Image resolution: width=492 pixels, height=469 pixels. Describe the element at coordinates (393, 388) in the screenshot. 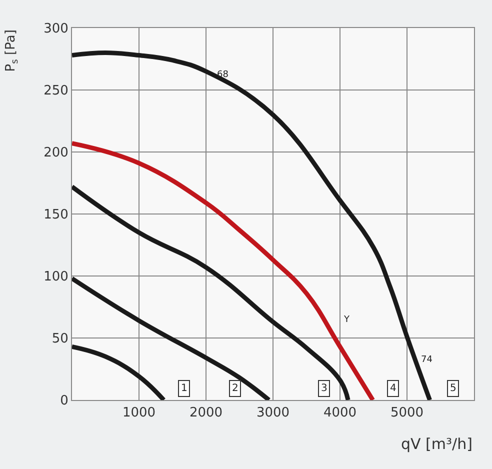

I see `series-label: 4` at that location.